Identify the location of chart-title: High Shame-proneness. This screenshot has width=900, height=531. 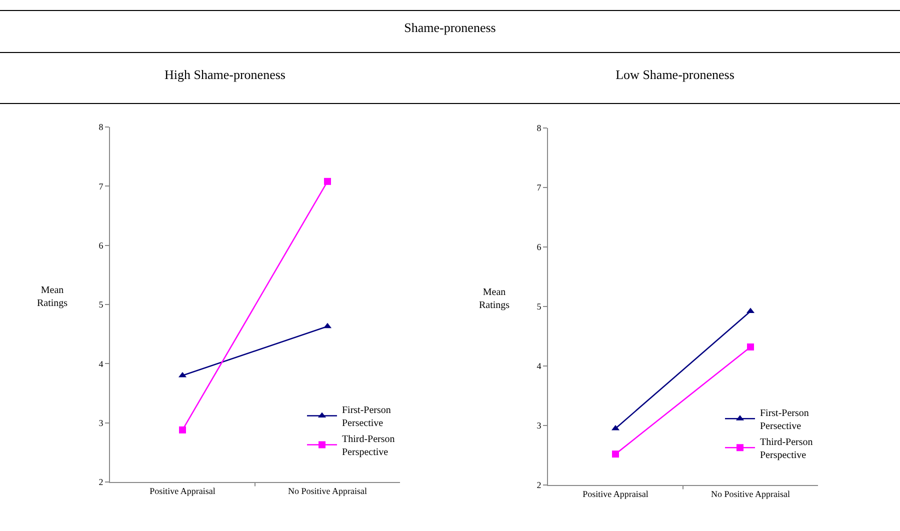
(225, 75).